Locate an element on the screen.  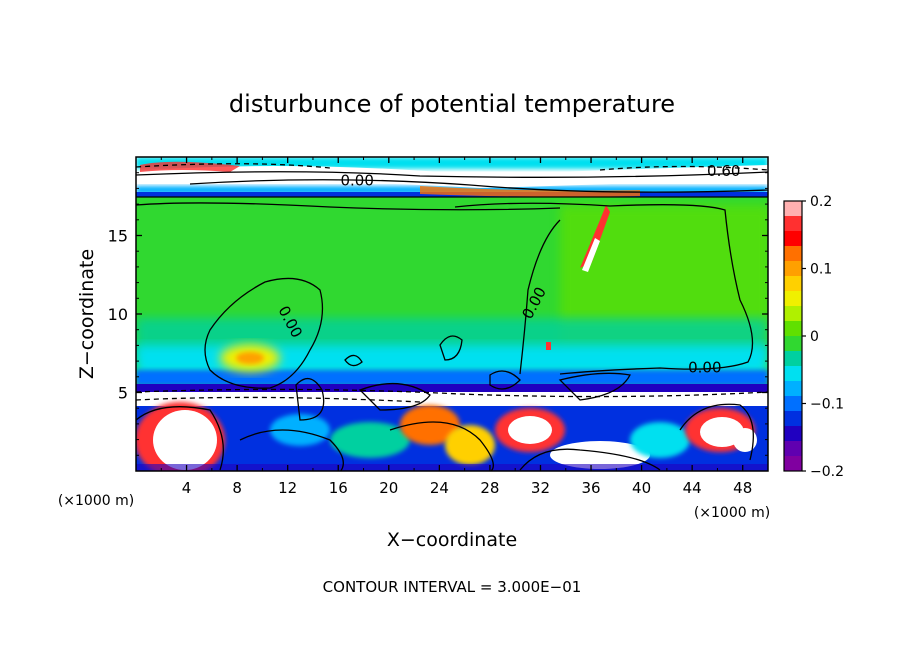
x-tick-label: 4 is located at coordinates (187, 488).